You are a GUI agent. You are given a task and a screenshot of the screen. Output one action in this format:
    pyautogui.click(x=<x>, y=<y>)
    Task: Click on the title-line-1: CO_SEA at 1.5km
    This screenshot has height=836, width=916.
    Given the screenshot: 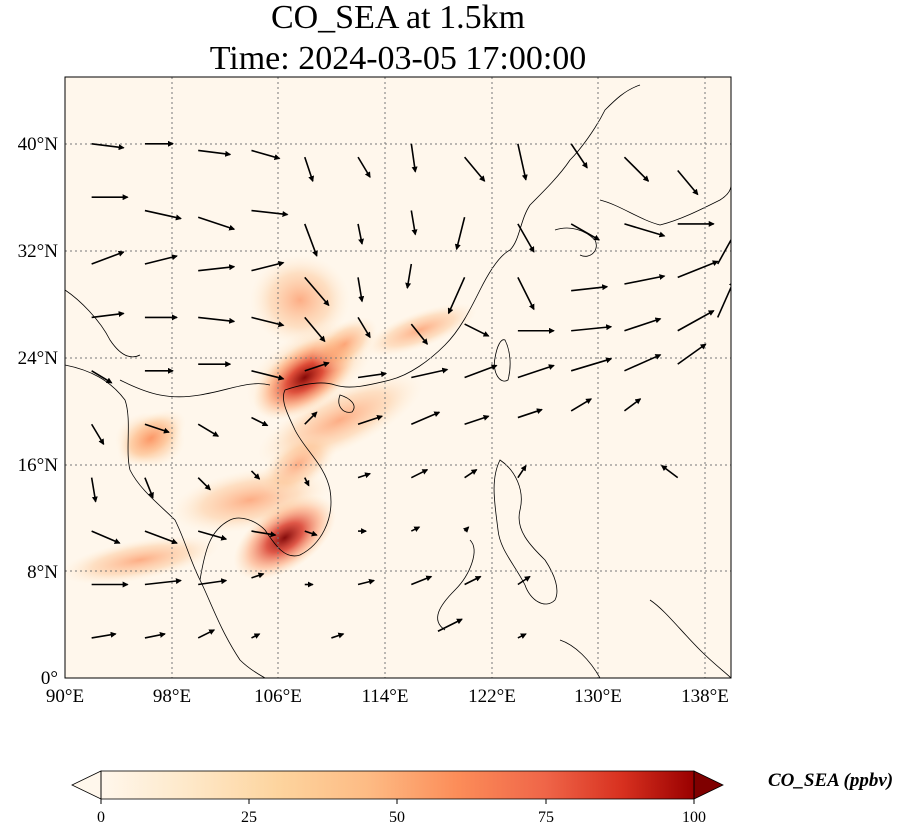 What is the action you would take?
    pyautogui.click(x=398, y=18)
    